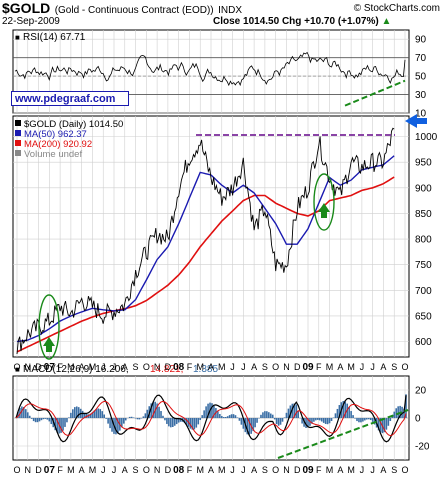 This screenshot has height=487, width=446. What do you see at coordinates (58, 144) in the screenshot?
I see `price-legend-label: MA(200) 920.92` at bounding box center [58, 144].